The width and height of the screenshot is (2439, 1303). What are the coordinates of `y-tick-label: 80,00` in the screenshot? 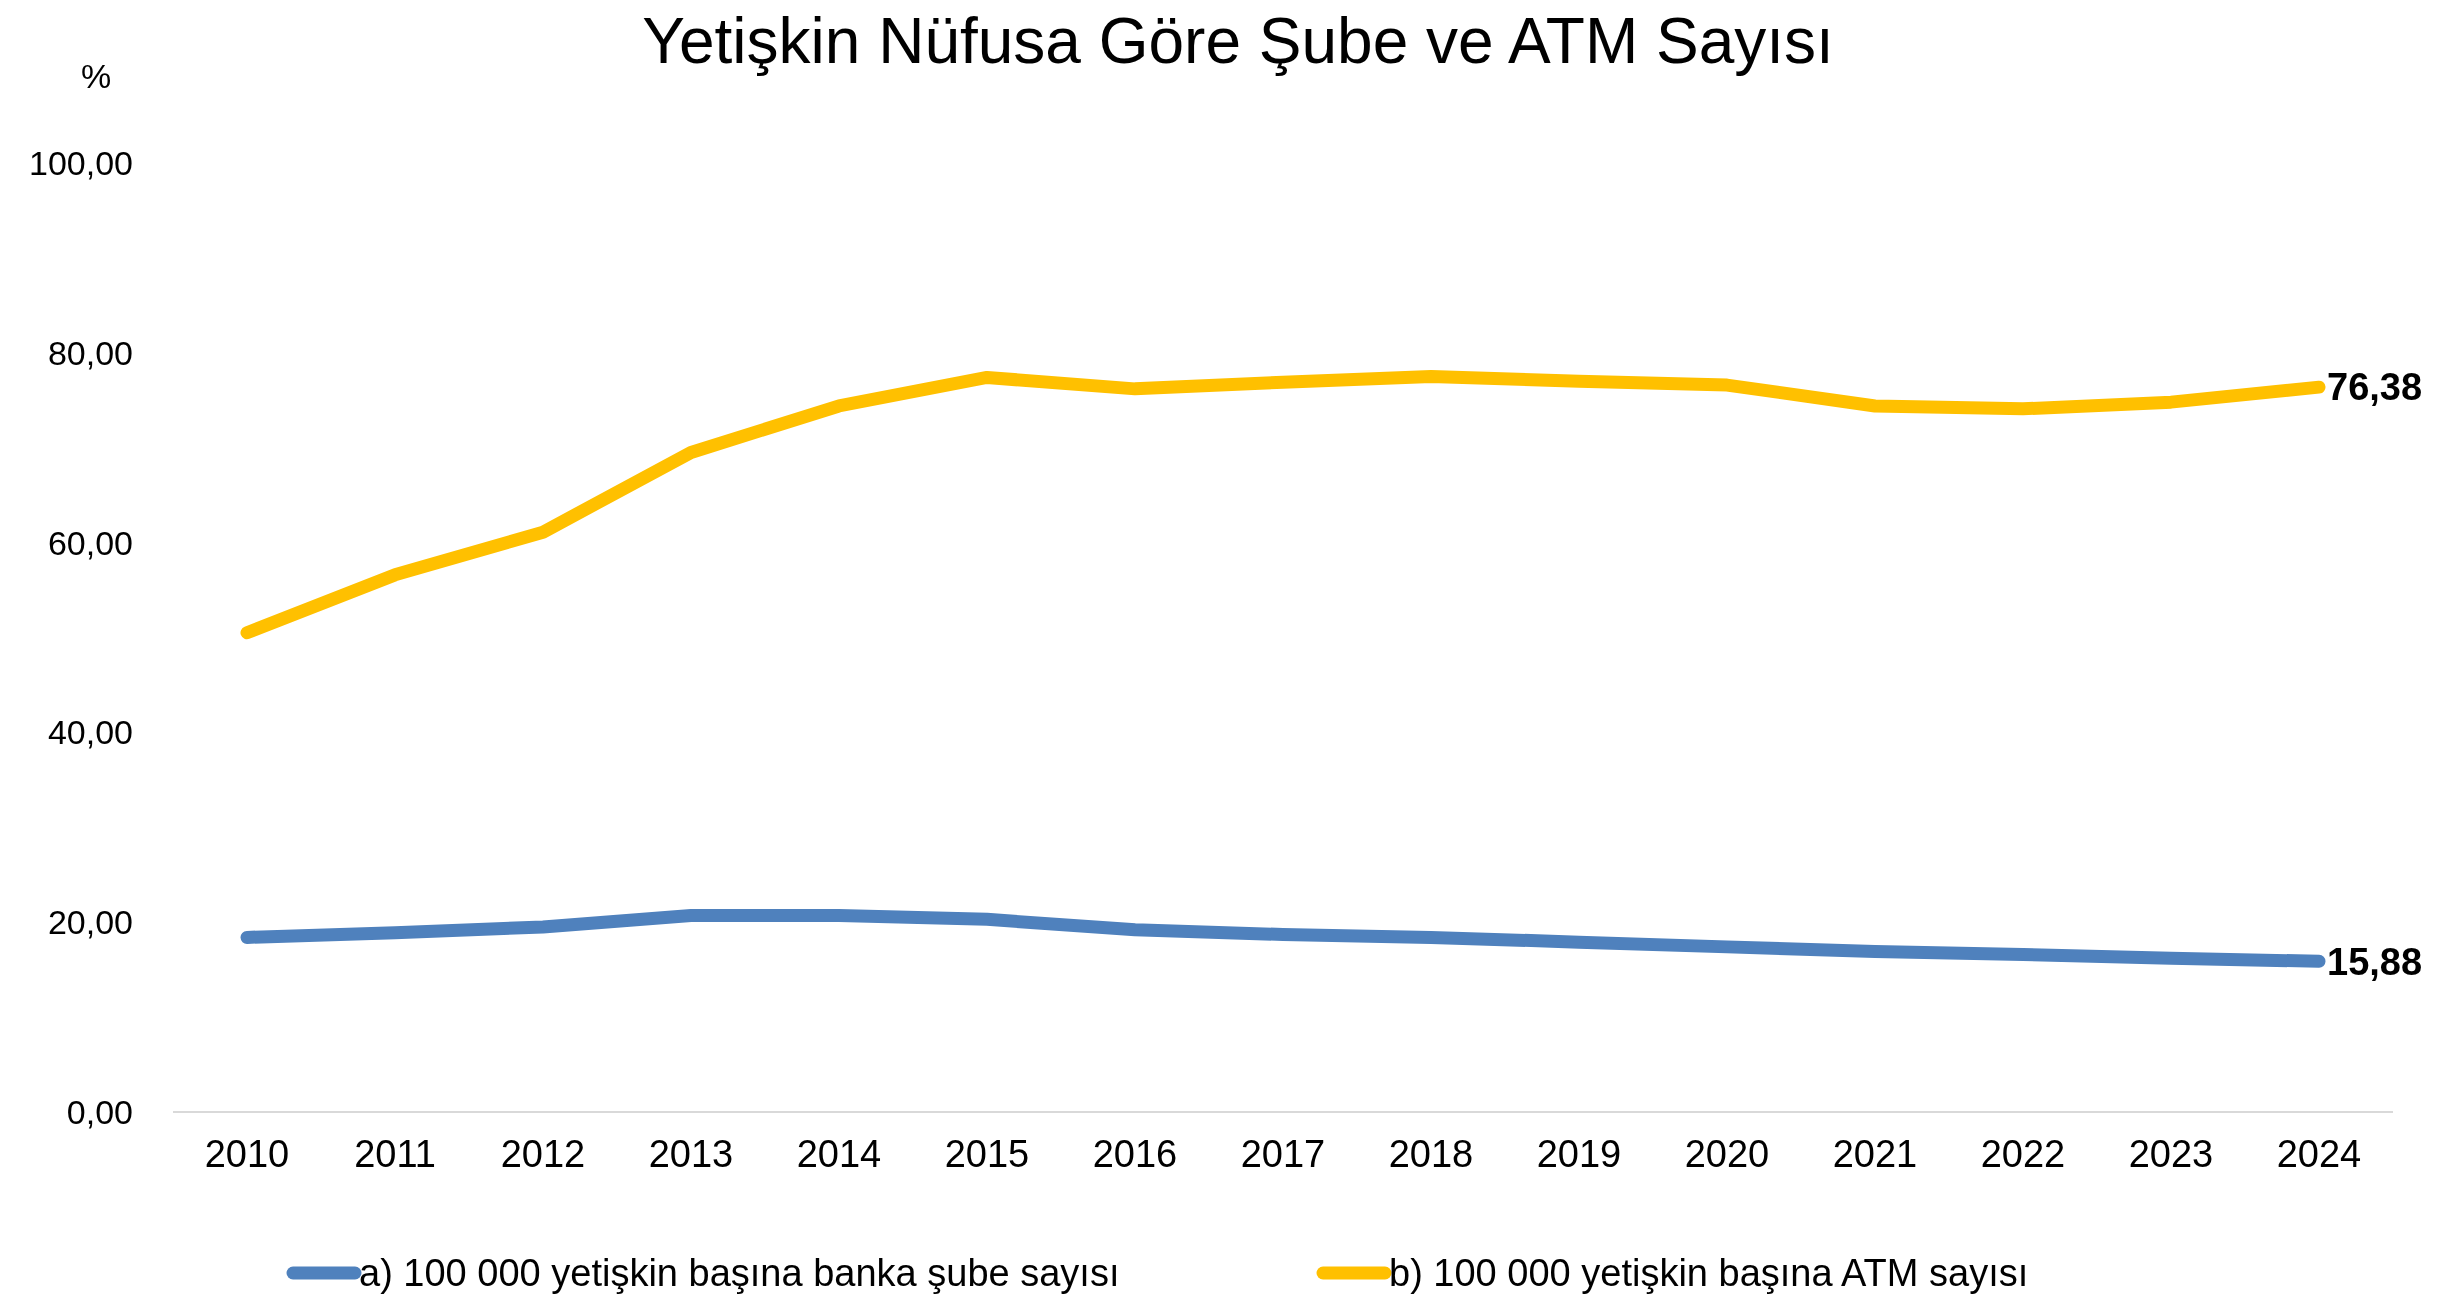 It's located at (90, 352).